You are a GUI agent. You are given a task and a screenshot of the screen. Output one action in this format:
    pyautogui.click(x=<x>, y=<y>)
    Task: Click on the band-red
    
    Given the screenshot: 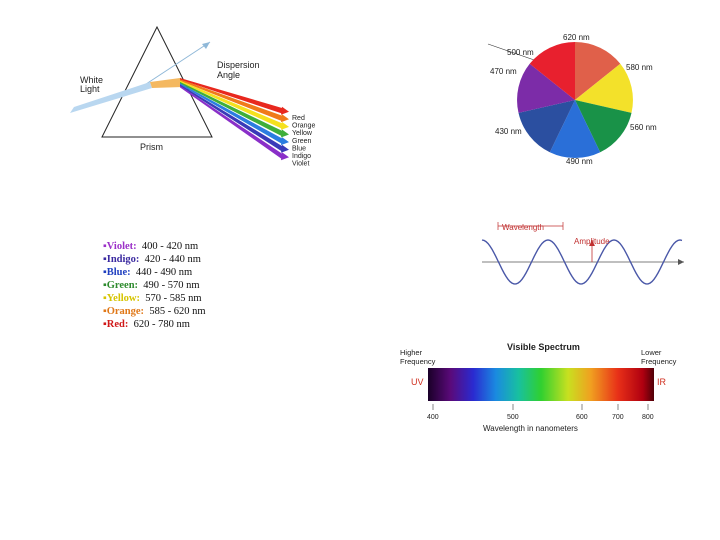 What is the action you would take?
    pyautogui.click(x=231, y=96)
    